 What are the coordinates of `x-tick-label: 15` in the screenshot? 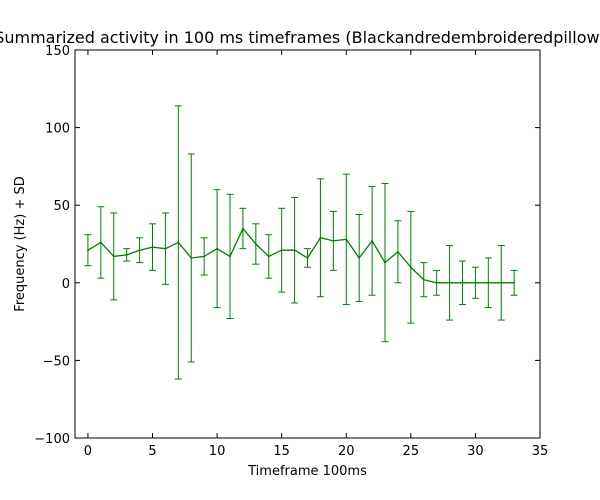 It's located at (281, 451).